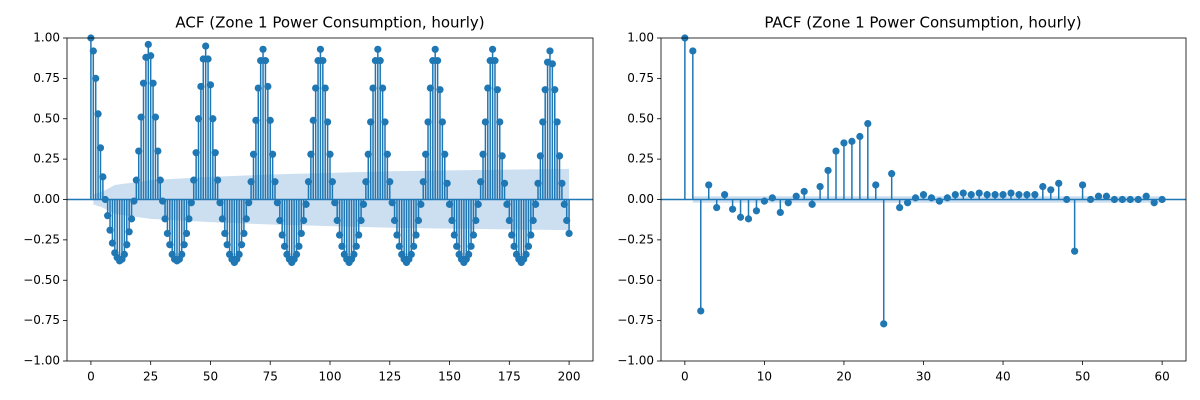  Describe the element at coordinates (330, 377) in the screenshot. I see `x-tick-label: 100` at that location.